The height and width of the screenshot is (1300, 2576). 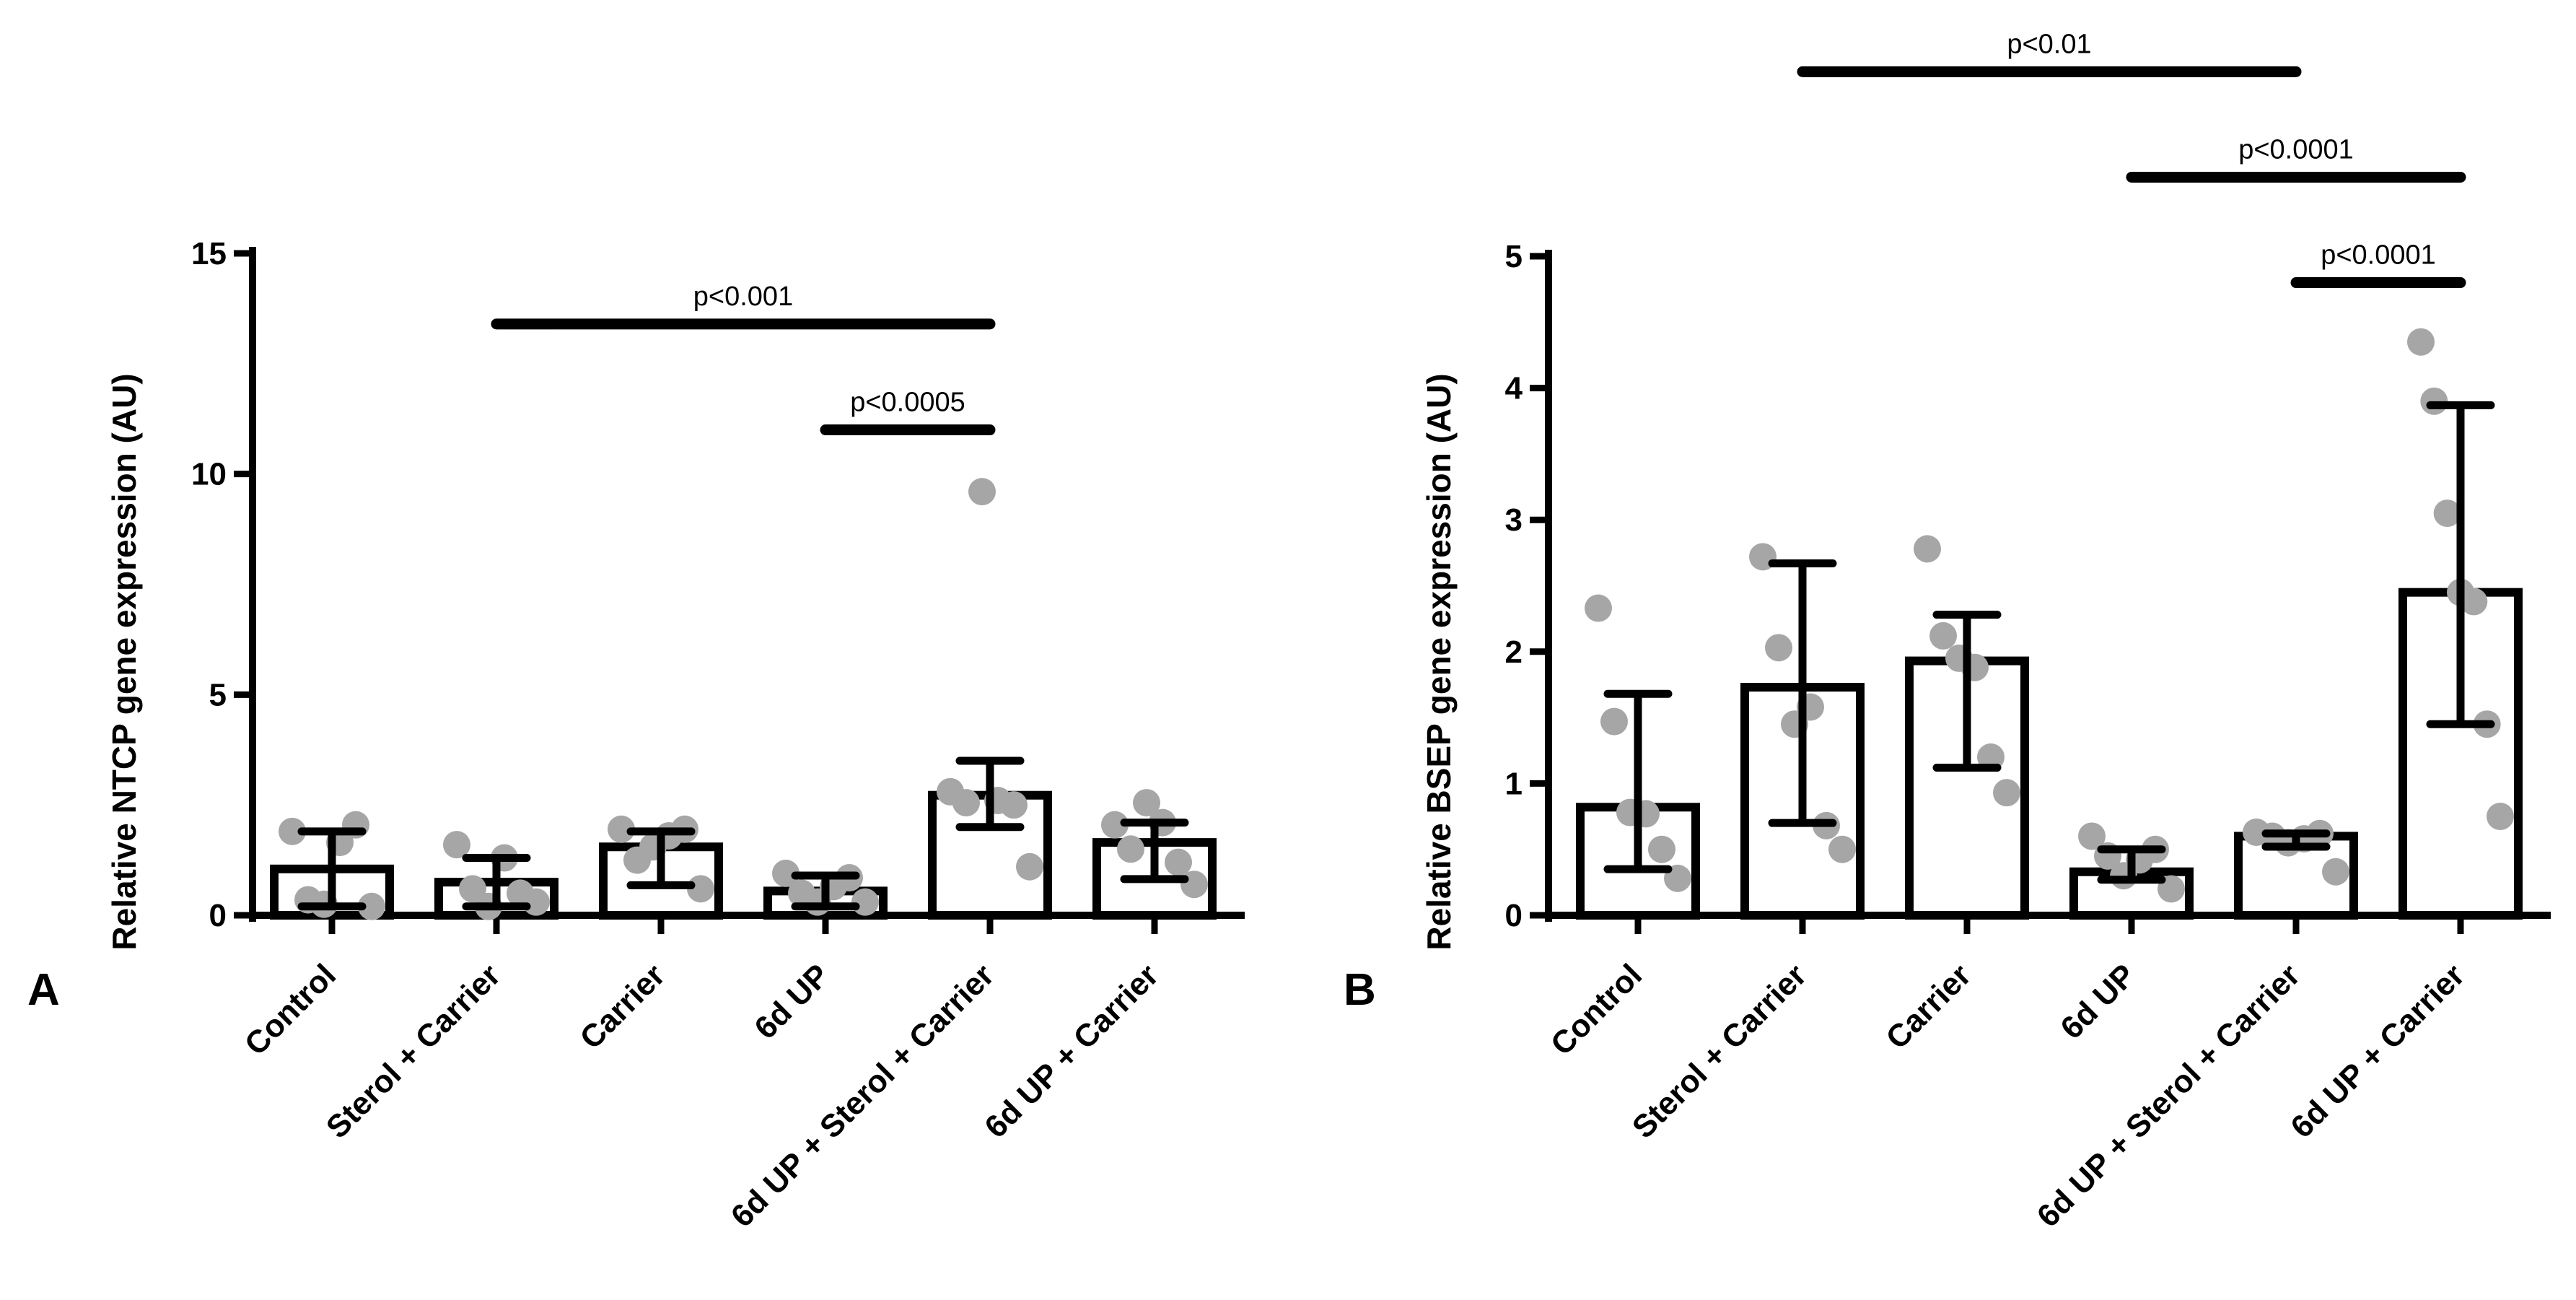 What do you see at coordinates (2049, 44) in the screenshot?
I see `significance-label: p<0.01` at bounding box center [2049, 44].